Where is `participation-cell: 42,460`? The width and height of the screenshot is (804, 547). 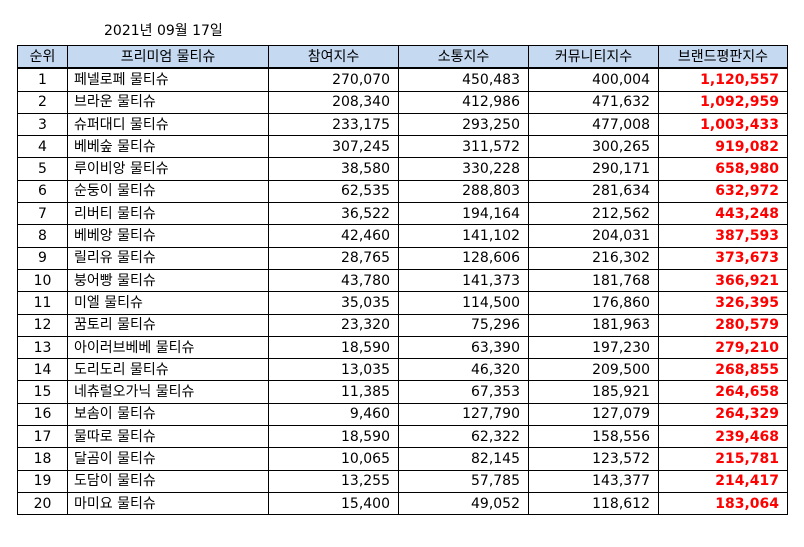
participation-cell: 42,460 is located at coordinates (333, 236).